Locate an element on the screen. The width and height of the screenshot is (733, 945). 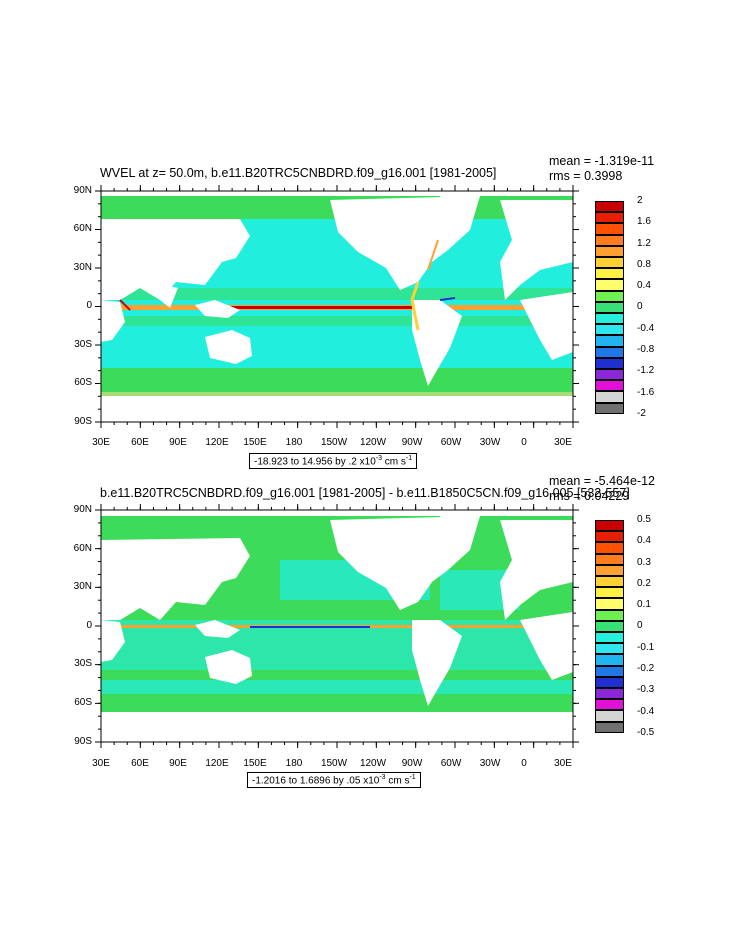
lat-label: 30N is located at coordinates (82, 267).